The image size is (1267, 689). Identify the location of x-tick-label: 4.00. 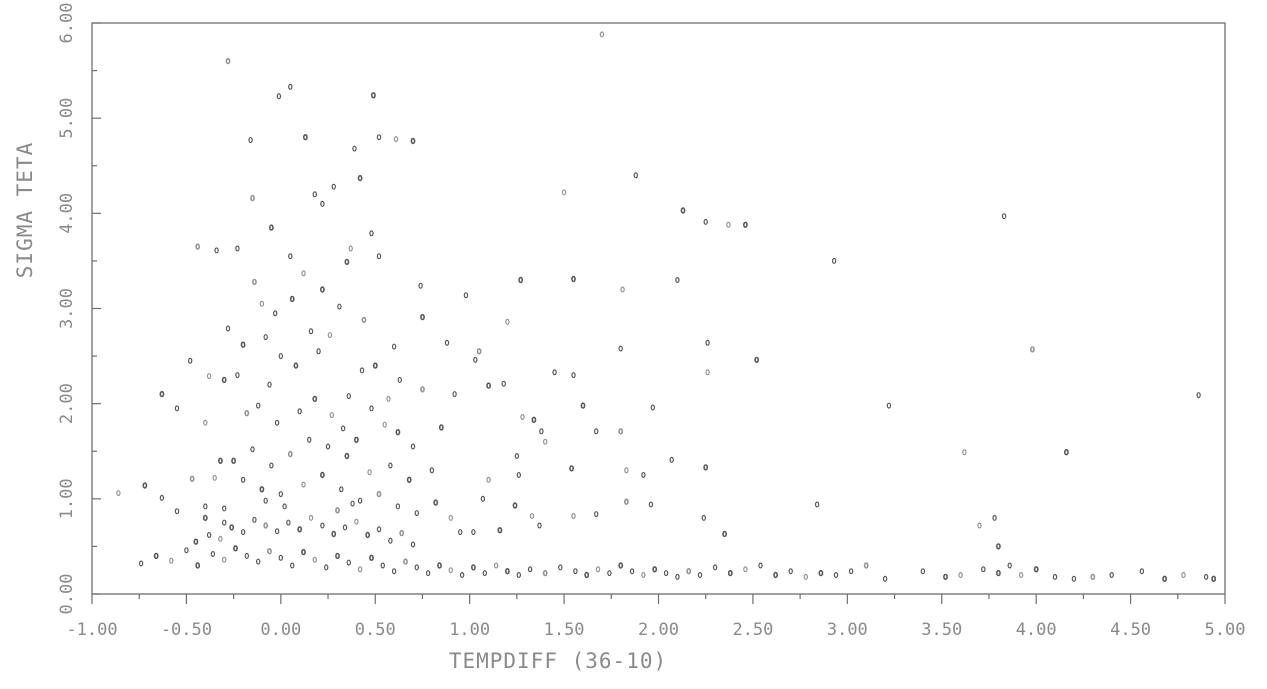
(1036, 630).